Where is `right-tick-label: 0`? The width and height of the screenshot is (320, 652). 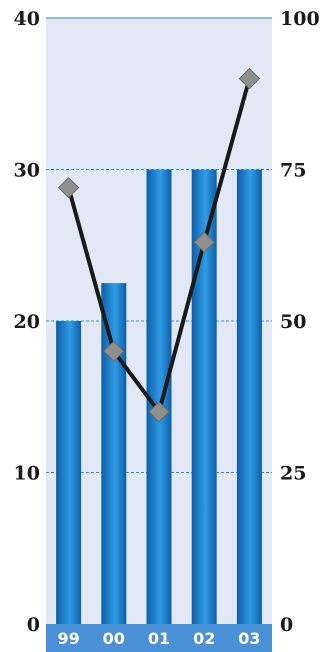 right-tick-label: 0 is located at coordinates (286, 625).